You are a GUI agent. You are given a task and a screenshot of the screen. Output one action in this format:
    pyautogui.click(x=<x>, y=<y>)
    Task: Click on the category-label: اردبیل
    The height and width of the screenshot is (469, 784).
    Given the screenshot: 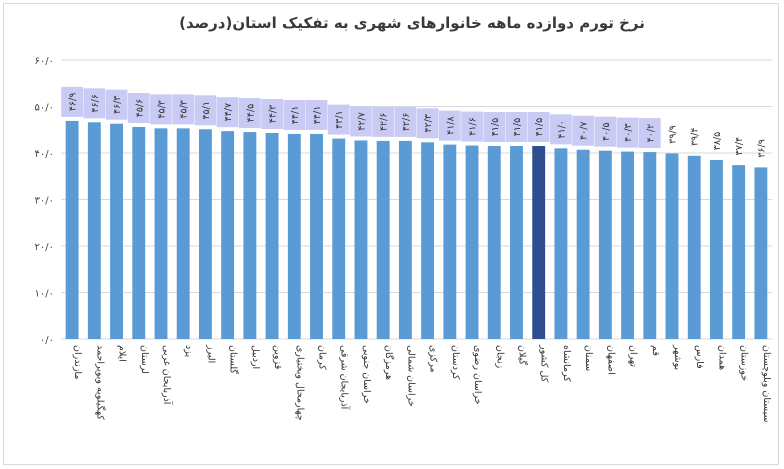 What is the action you would take?
    pyautogui.click(x=255, y=357)
    